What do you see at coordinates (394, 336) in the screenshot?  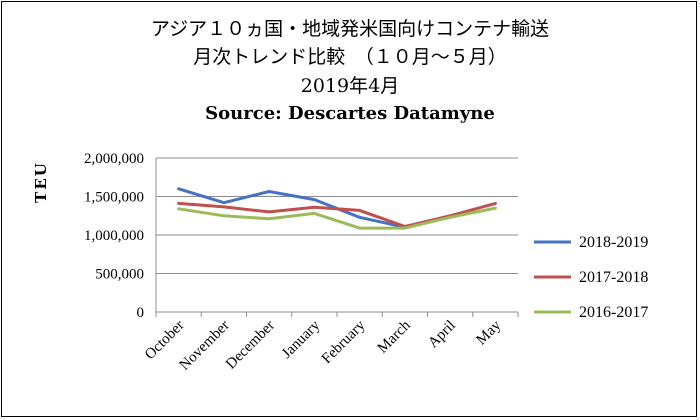 I see `x-tick-label: March` at bounding box center [394, 336].